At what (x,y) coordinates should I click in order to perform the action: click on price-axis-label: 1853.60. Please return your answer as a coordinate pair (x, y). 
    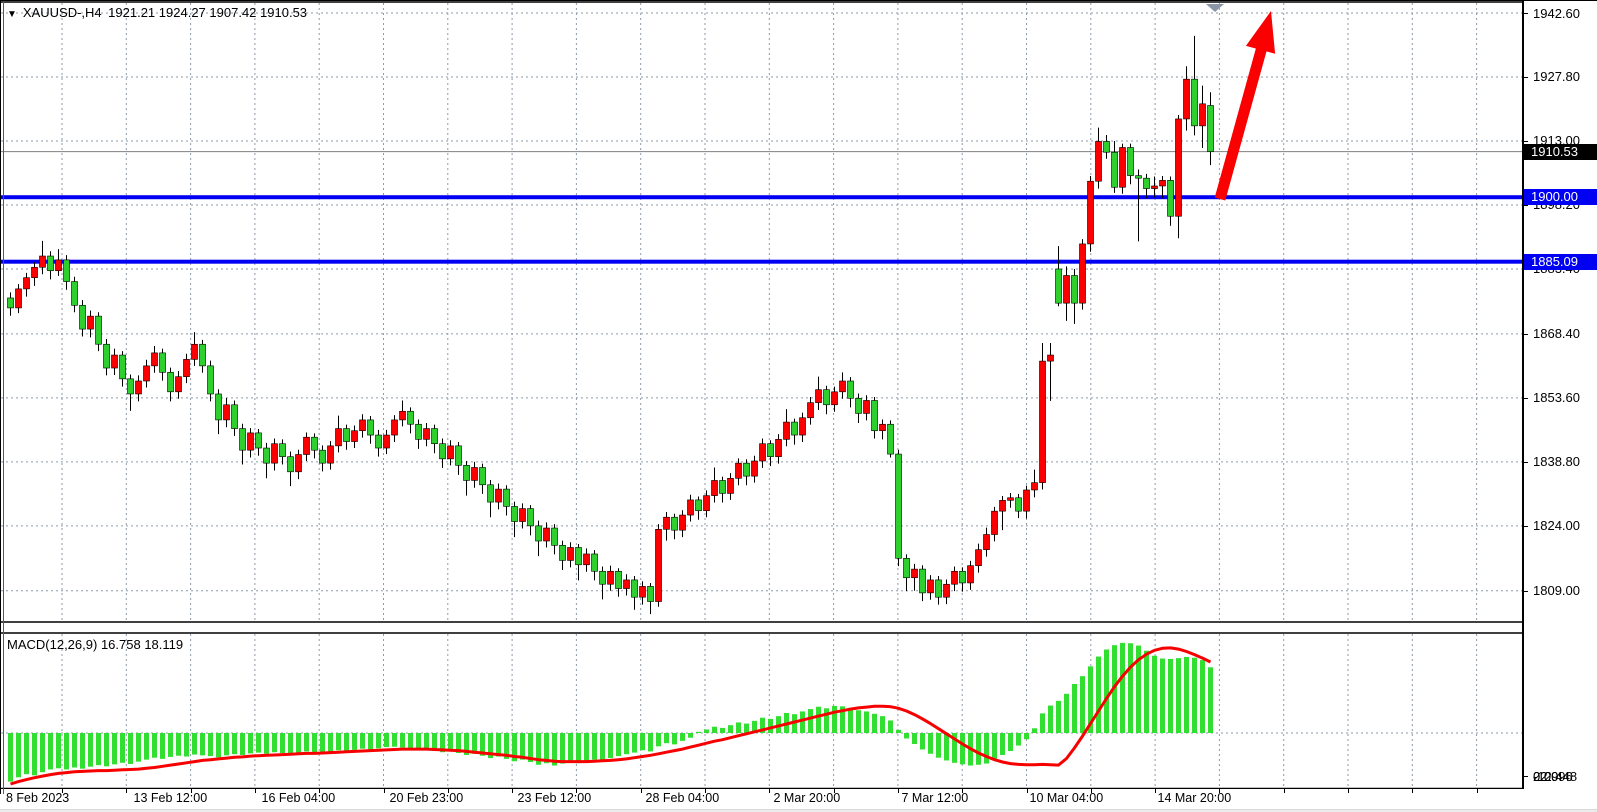
    Looking at the image, I should click on (1556, 398).